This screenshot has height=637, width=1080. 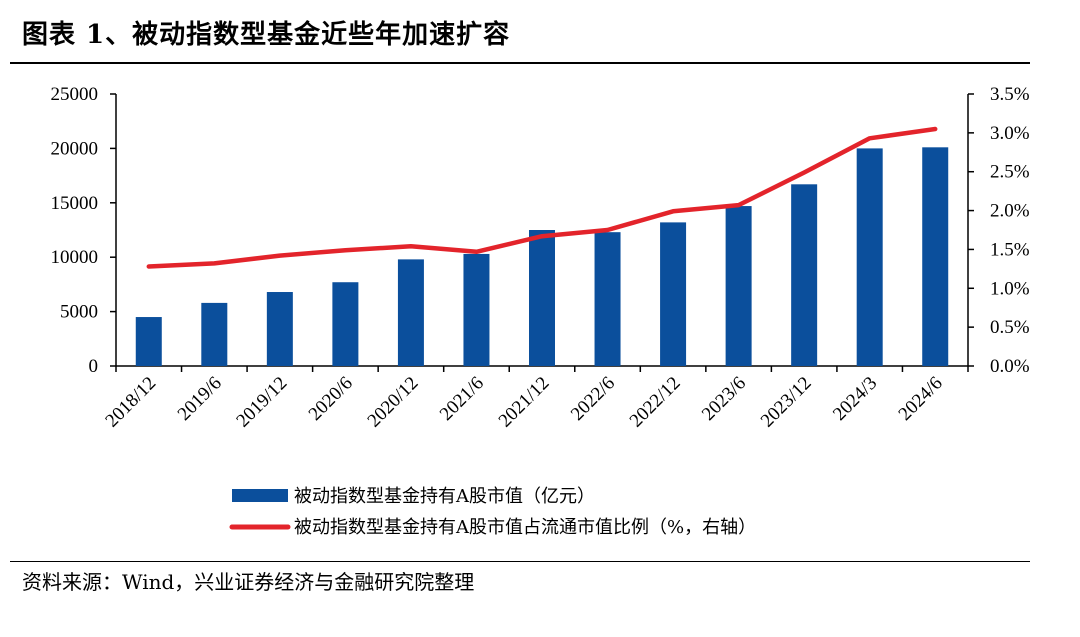 What do you see at coordinates (79, 312) in the screenshot?
I see `y-left-tick-label: 5000` at bounding box center [79, 312].